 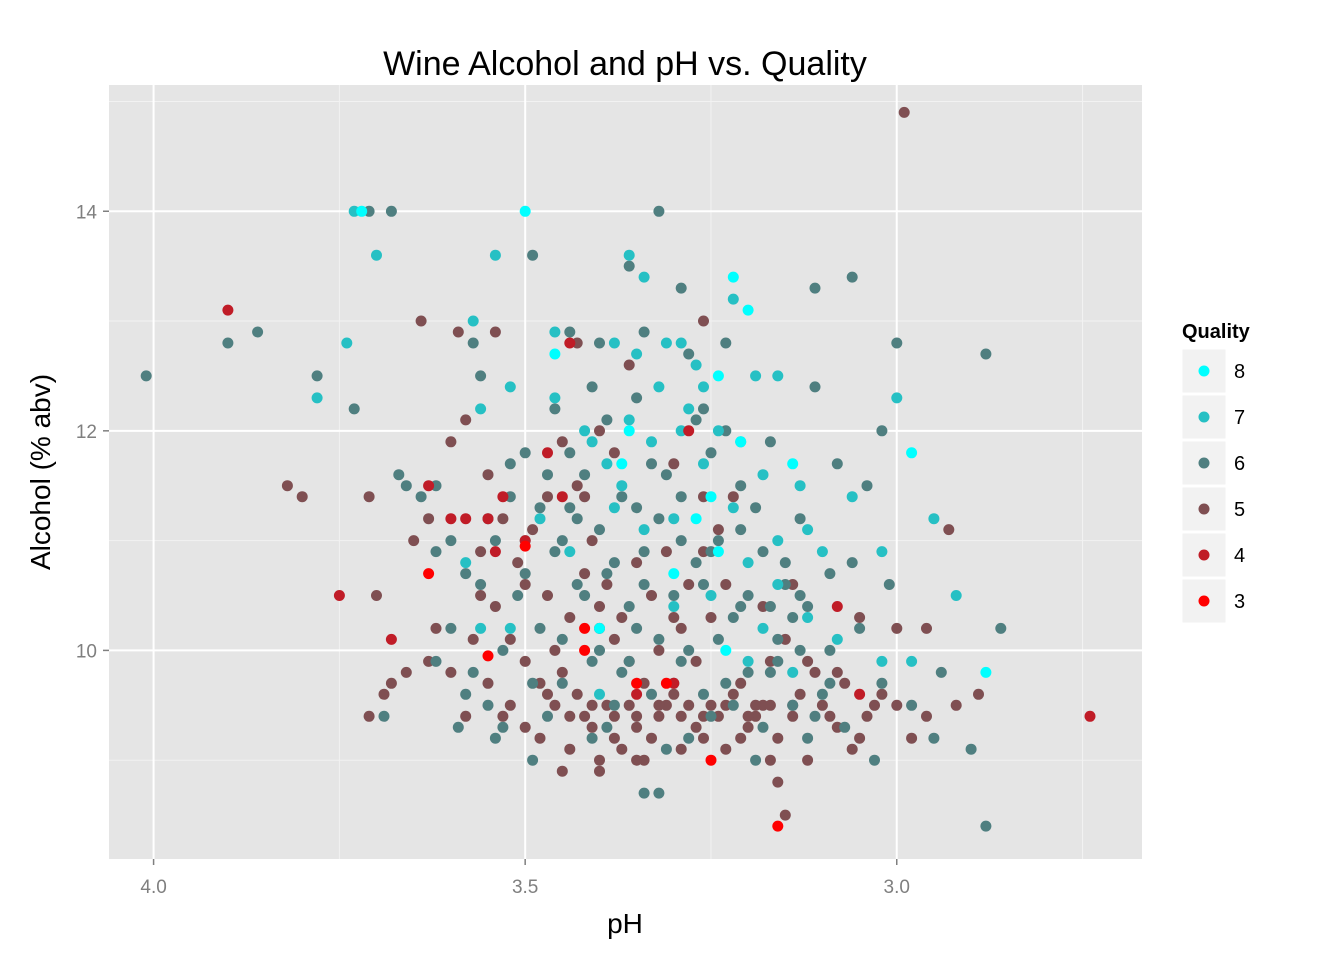 I want to click on y-tick-label: 12, so click(x=86, y=432).